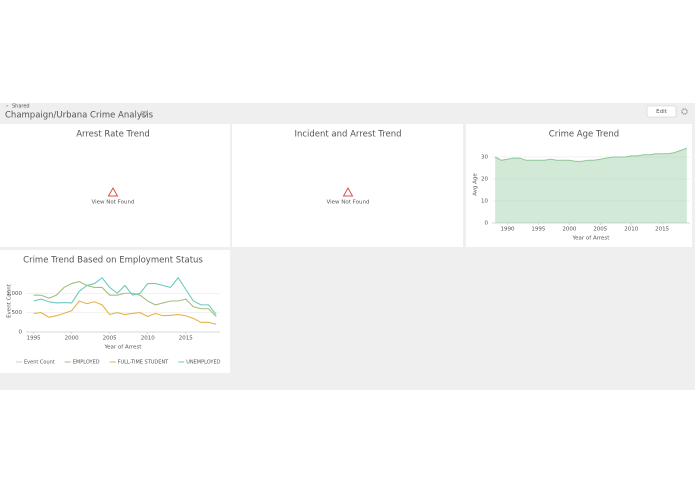 The image size is (695, 494). I want to click on area-line, so click(591, 154).